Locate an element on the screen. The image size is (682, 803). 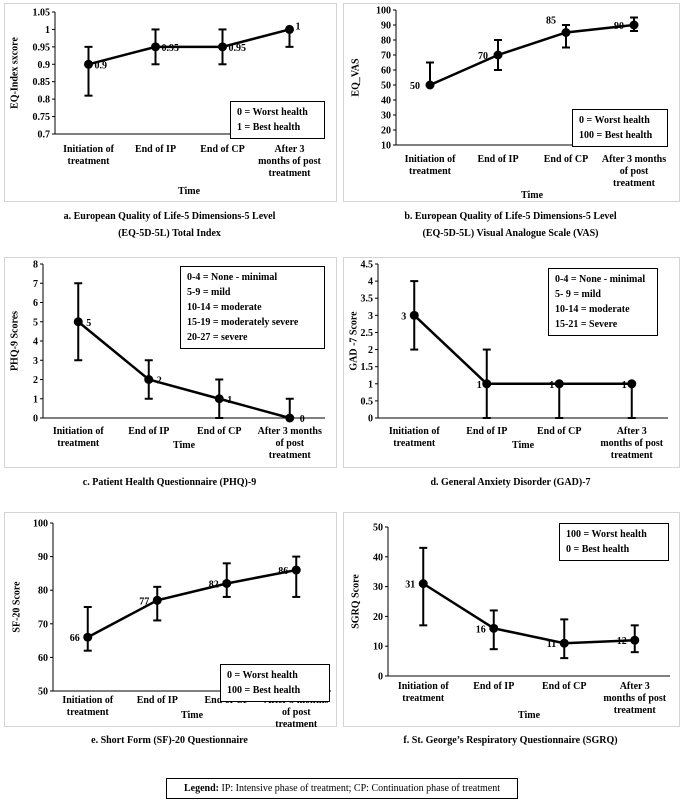
chart-legend: 0 = Worst health 1 = Best health is located at coordinates (277, 120).